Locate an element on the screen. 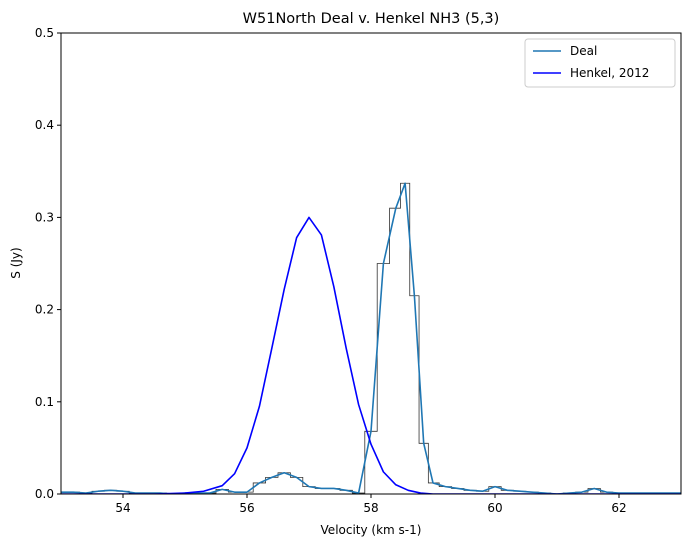 This screenshot has height=547, width=691. y-axis: 0.0 0.1 0.2 0.3 0.4 0.5 is located at coordinates (48, 263).